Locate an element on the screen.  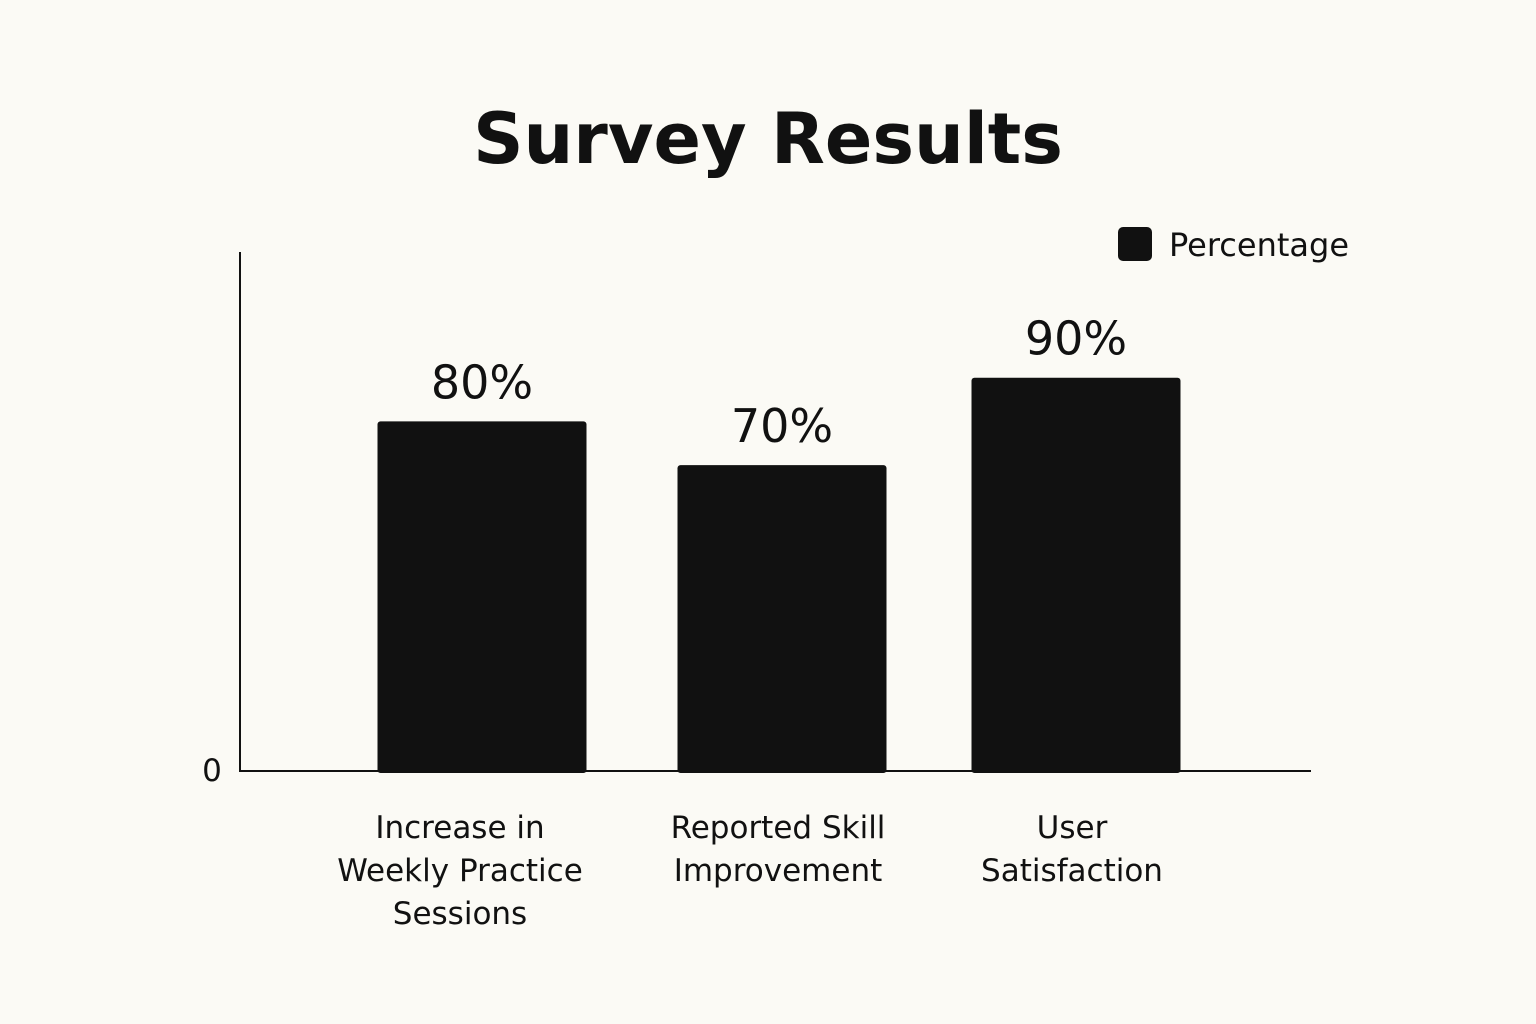
legend-swatch is located at coordinates (1135, 244).